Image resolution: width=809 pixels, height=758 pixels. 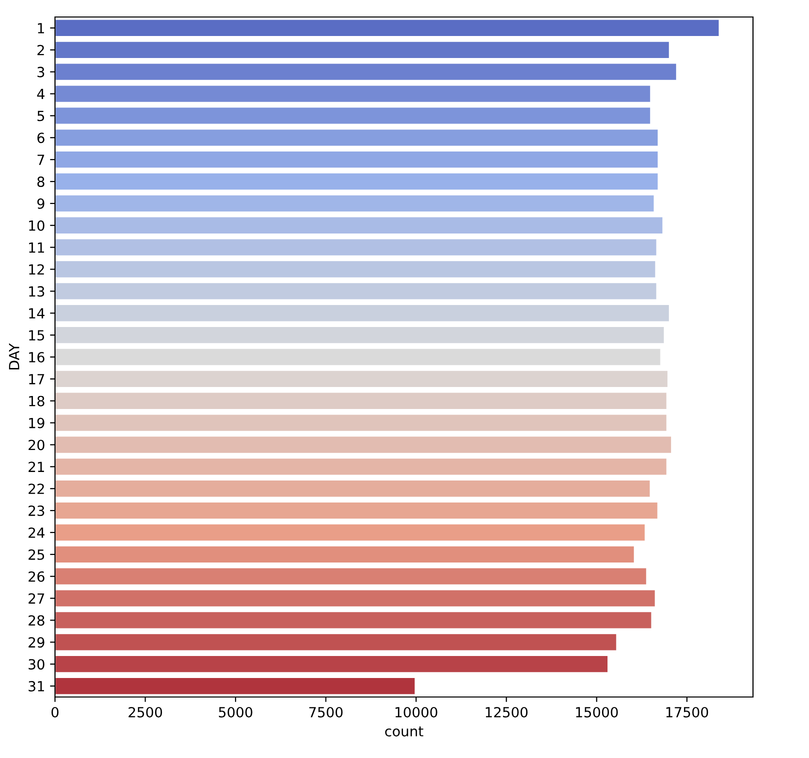 What do you see at coordinates (36, 686) in the screenshot?
I see `y-tick-label: 31` at bounding box center [36, 686].